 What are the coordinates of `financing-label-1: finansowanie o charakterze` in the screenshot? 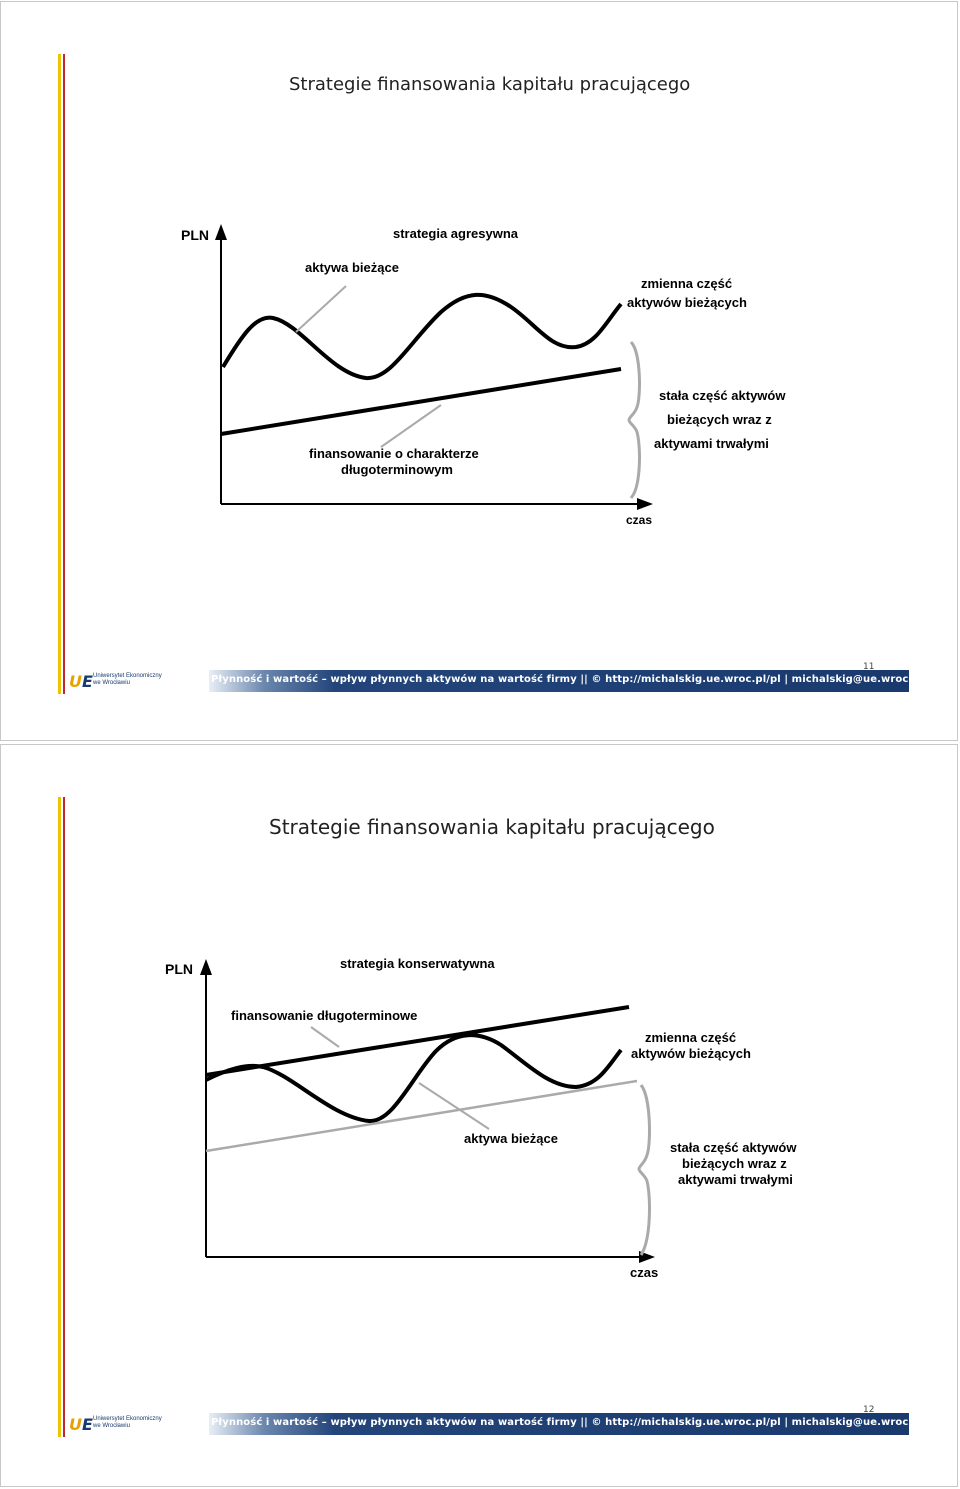 It's located at (394, 453).